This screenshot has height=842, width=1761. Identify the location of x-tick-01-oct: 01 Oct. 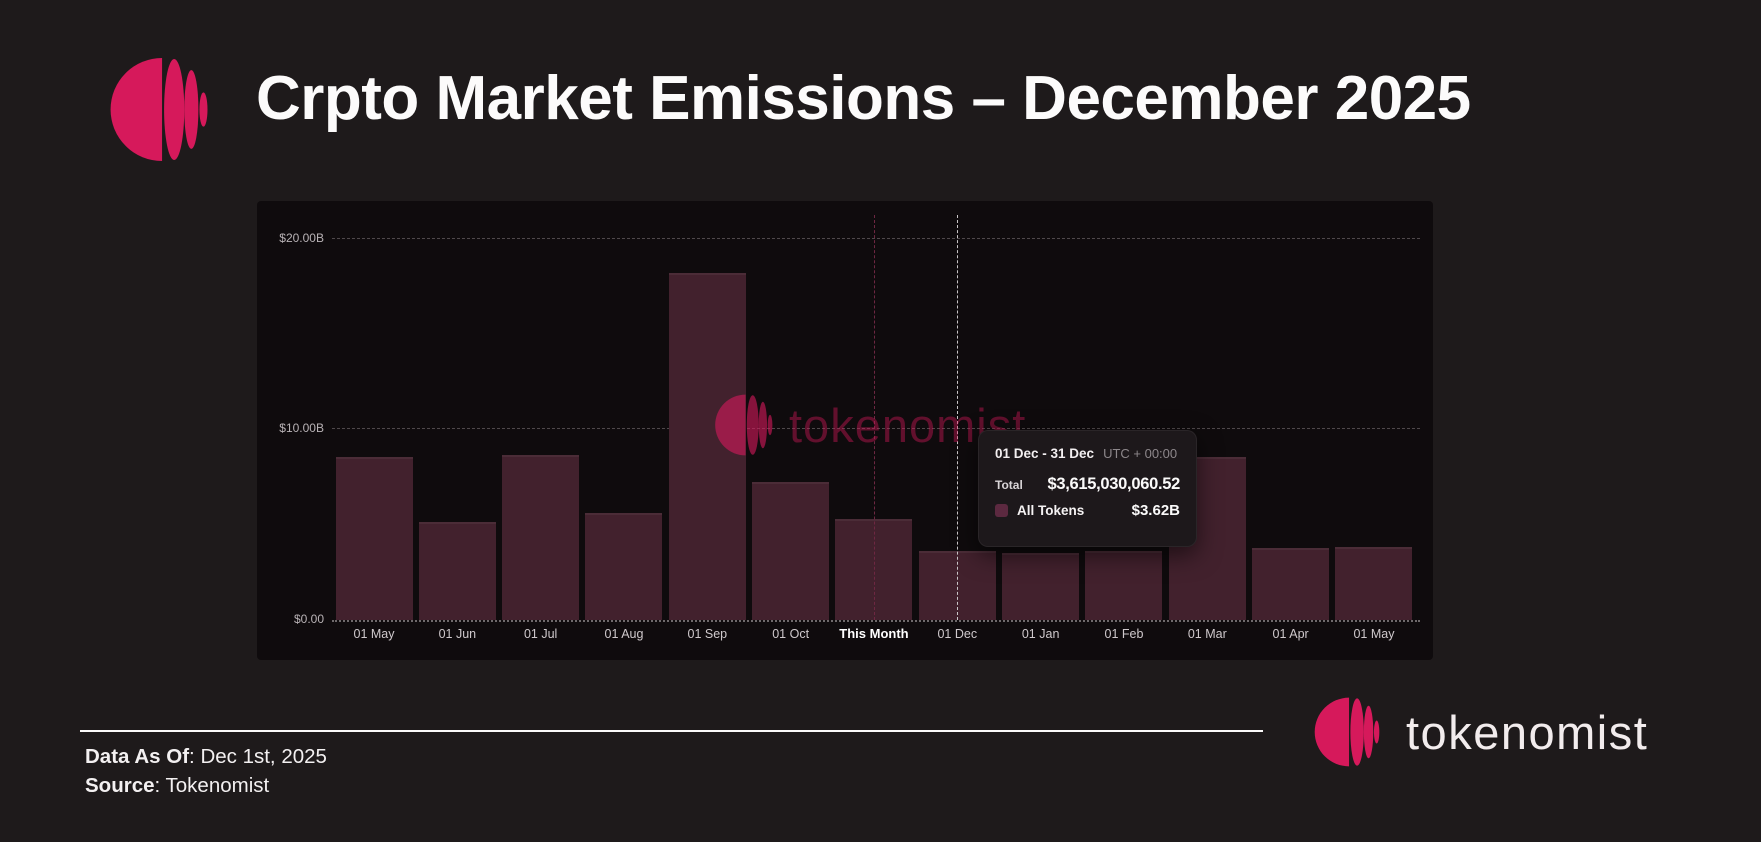
(791, 634).